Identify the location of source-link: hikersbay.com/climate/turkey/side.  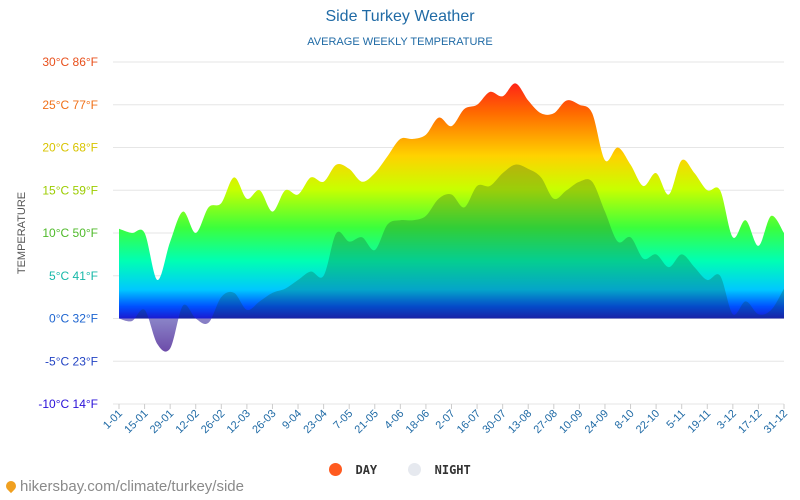
(123, 486).